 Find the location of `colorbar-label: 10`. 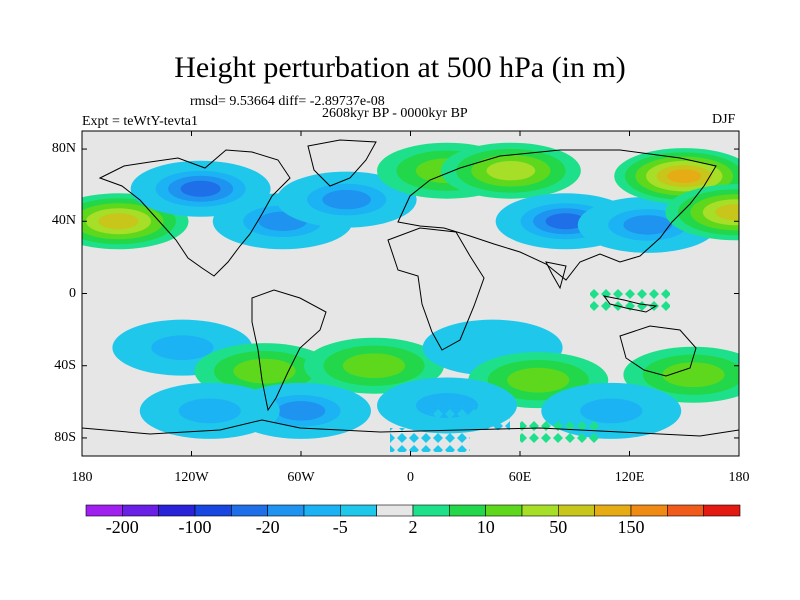

colorbar-label: 10 is located at coordinates (485, 527).